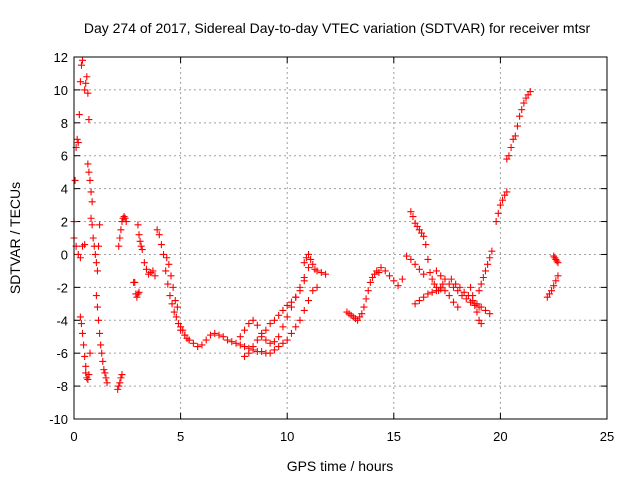 The height and width of the screenshot is (480, 640). What do you see at coordinates (87, 98) in the screenshot?
I see `series-sat-b` at bounding box center [87, 98].